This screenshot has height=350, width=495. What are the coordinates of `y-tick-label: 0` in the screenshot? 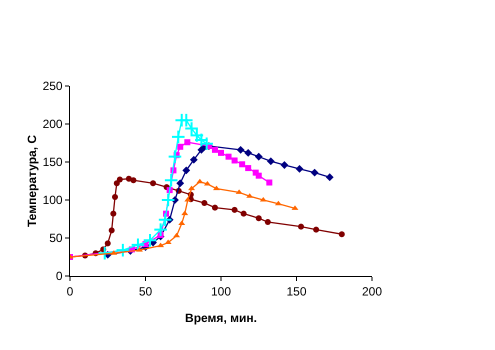 It's located at (59, 276).